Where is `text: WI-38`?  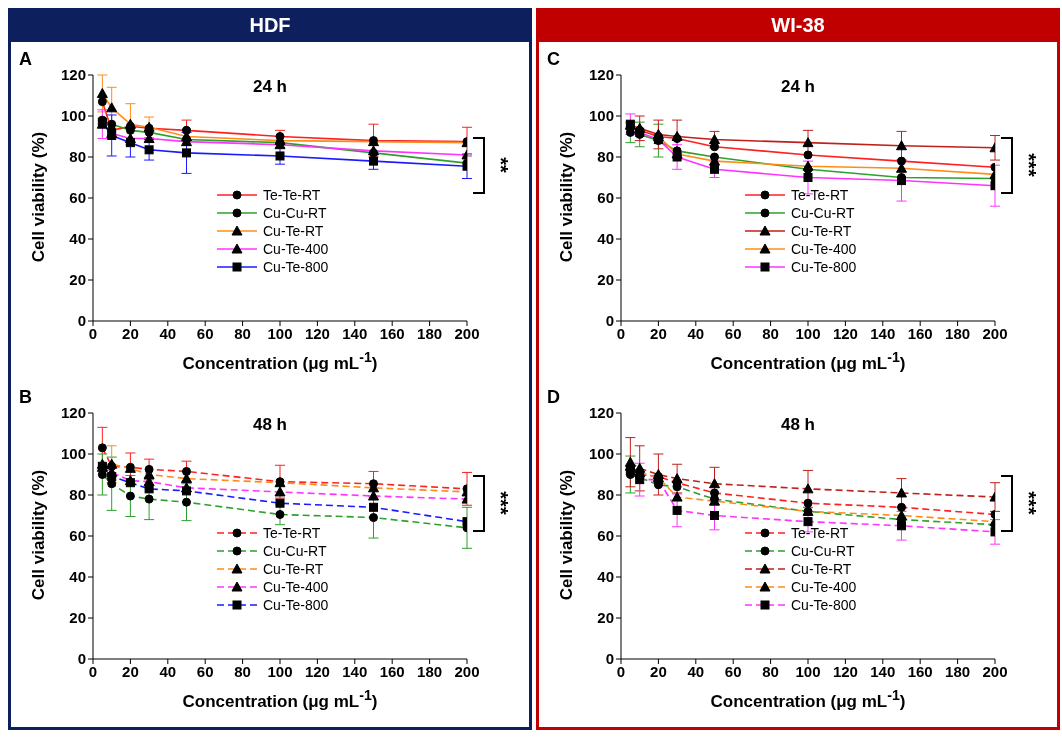
text: WI-38 is located at coordinates (798, 25).